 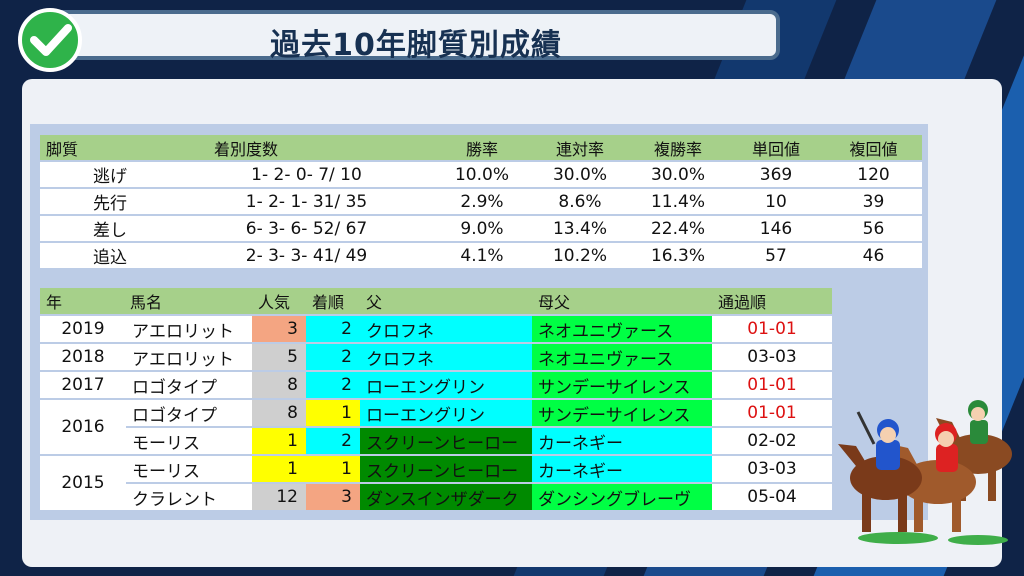 What do you see at coordinates (306, 174) in the screenshot?
I see `record-cell: 1- 2- 0- 7/ 10` at bounding box center [306, 174].